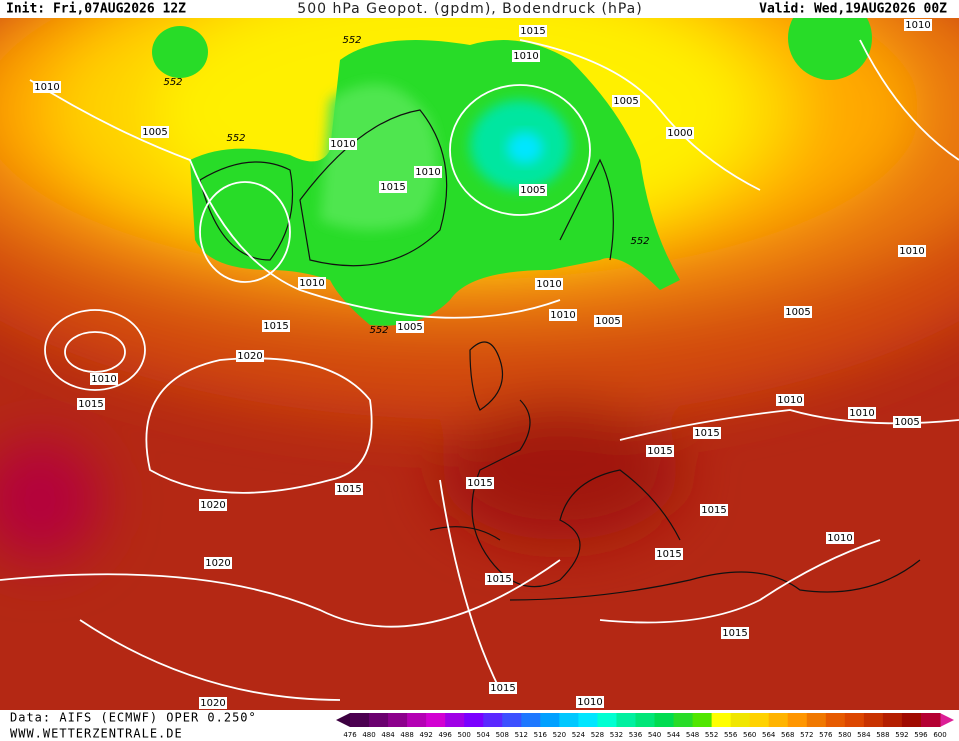 The height and width of the screenshot is (741, 959). What do you see at coordinates (921, 735) in the screenshot?
I see `colorbar-label: 596` at bounding box center [921, 735].